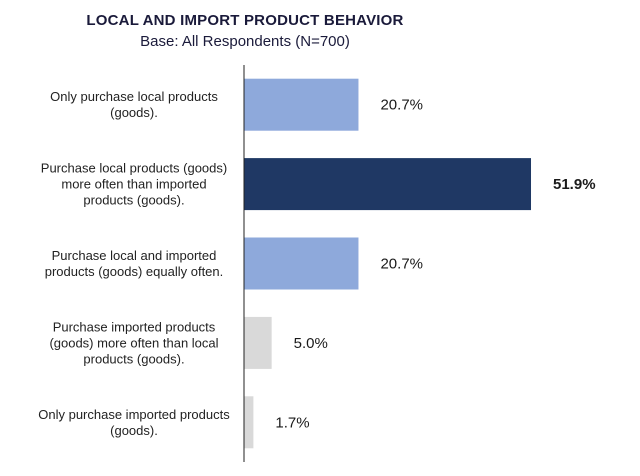 Image resolution: width=640 pixels, height=476 pixels. Describe the element at coordinates (401, 264) in the screenshot. I see `value-label-3: 20.7%` at that location.